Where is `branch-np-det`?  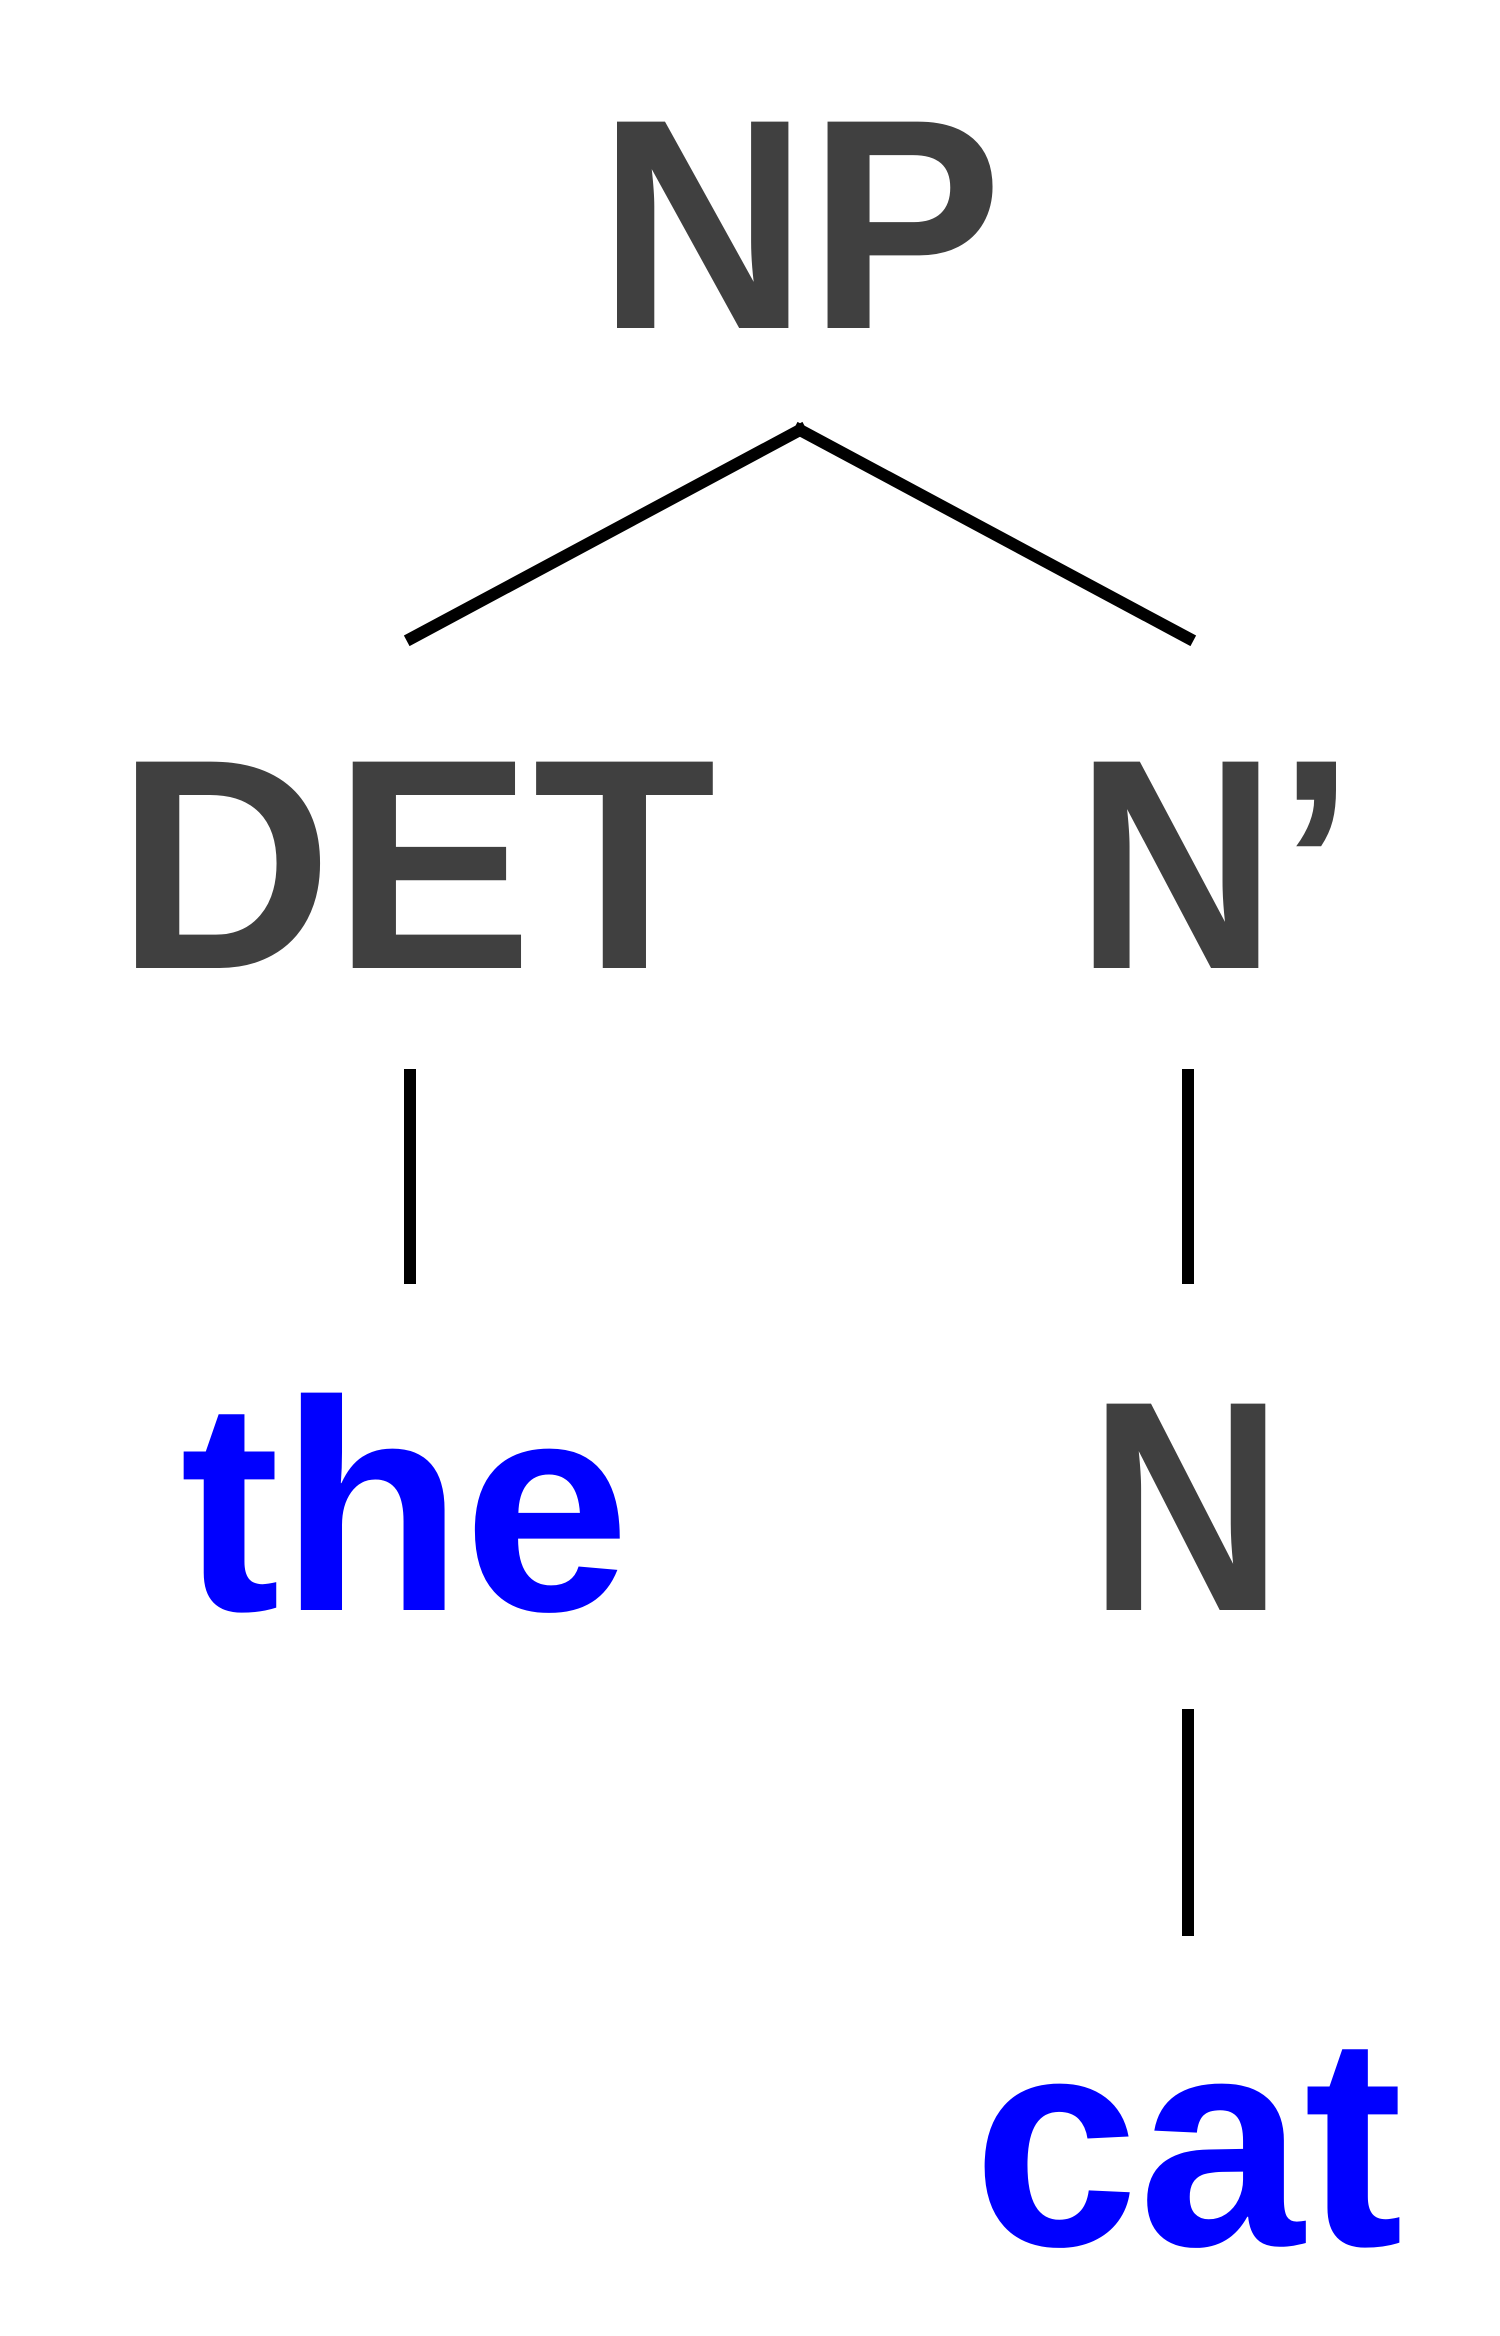 branch-np-det is located at coordinates (606, 534).